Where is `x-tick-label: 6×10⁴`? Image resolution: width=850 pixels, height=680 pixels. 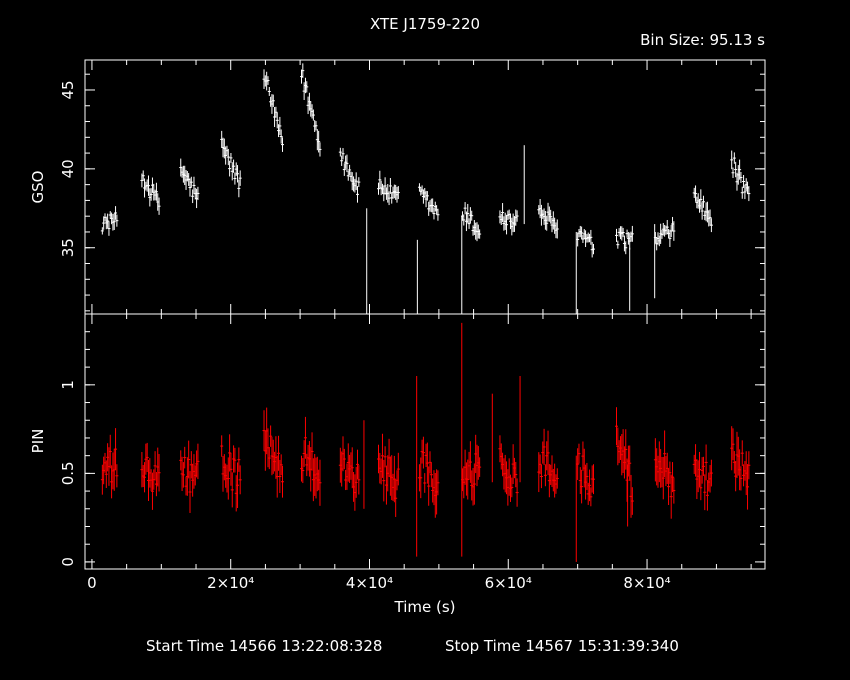
x-tick-label: 6×10⁴ is located at coordinates (508, 583).